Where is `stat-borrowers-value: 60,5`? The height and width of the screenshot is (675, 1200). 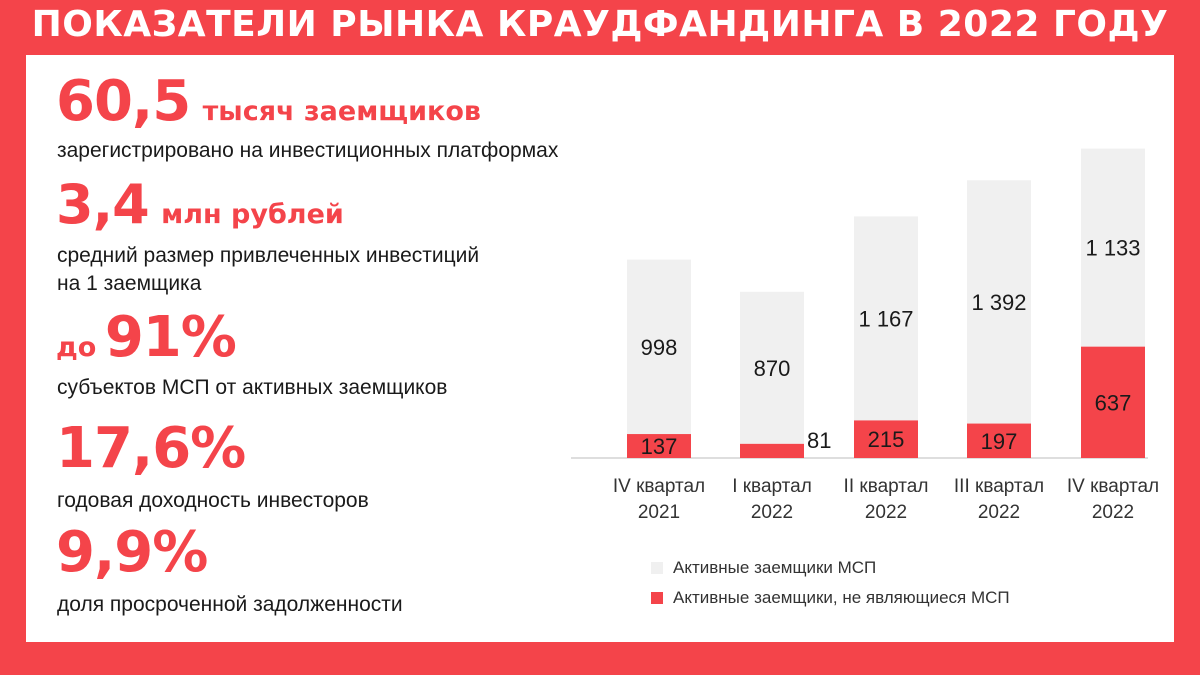
stat-borrowers-value: 60,5 is located at coordinates (123, 101).